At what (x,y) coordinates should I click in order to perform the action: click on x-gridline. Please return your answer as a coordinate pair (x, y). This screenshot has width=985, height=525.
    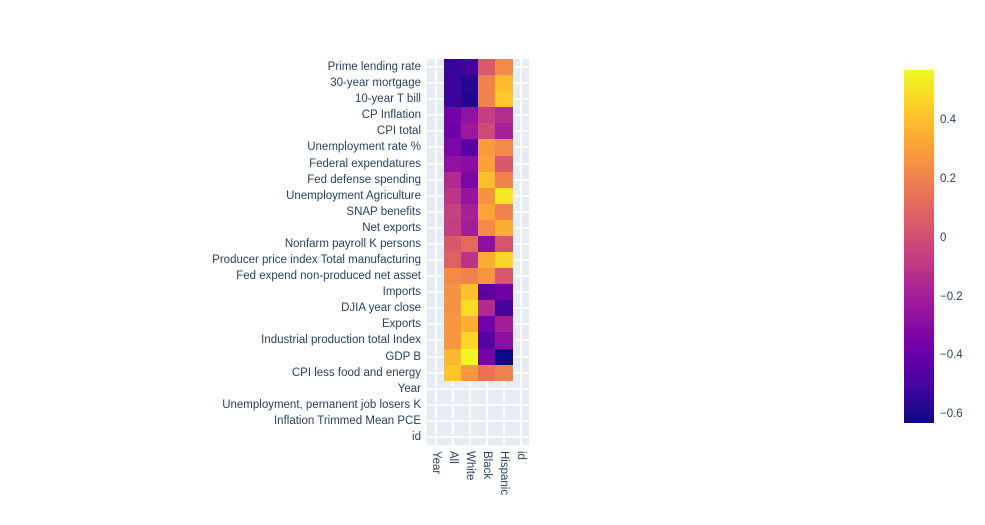
    Looking at the image, I should click on (520, 252).